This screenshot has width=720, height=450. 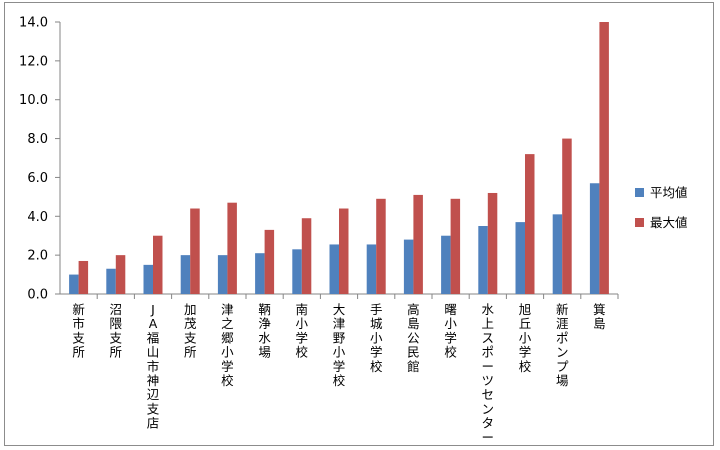 I want to click on x-category-label: 手城小学校, so click(x=376, y=338).